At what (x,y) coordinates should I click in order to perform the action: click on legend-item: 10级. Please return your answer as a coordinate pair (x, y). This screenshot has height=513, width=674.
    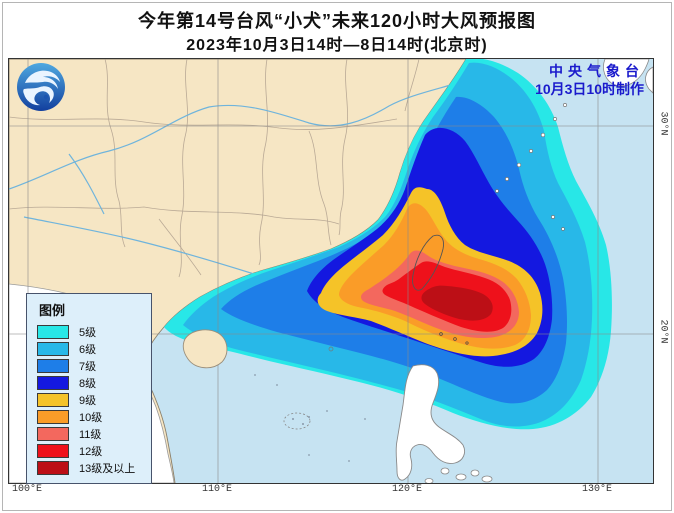
    Looking at the image, I should click on (90, 416).